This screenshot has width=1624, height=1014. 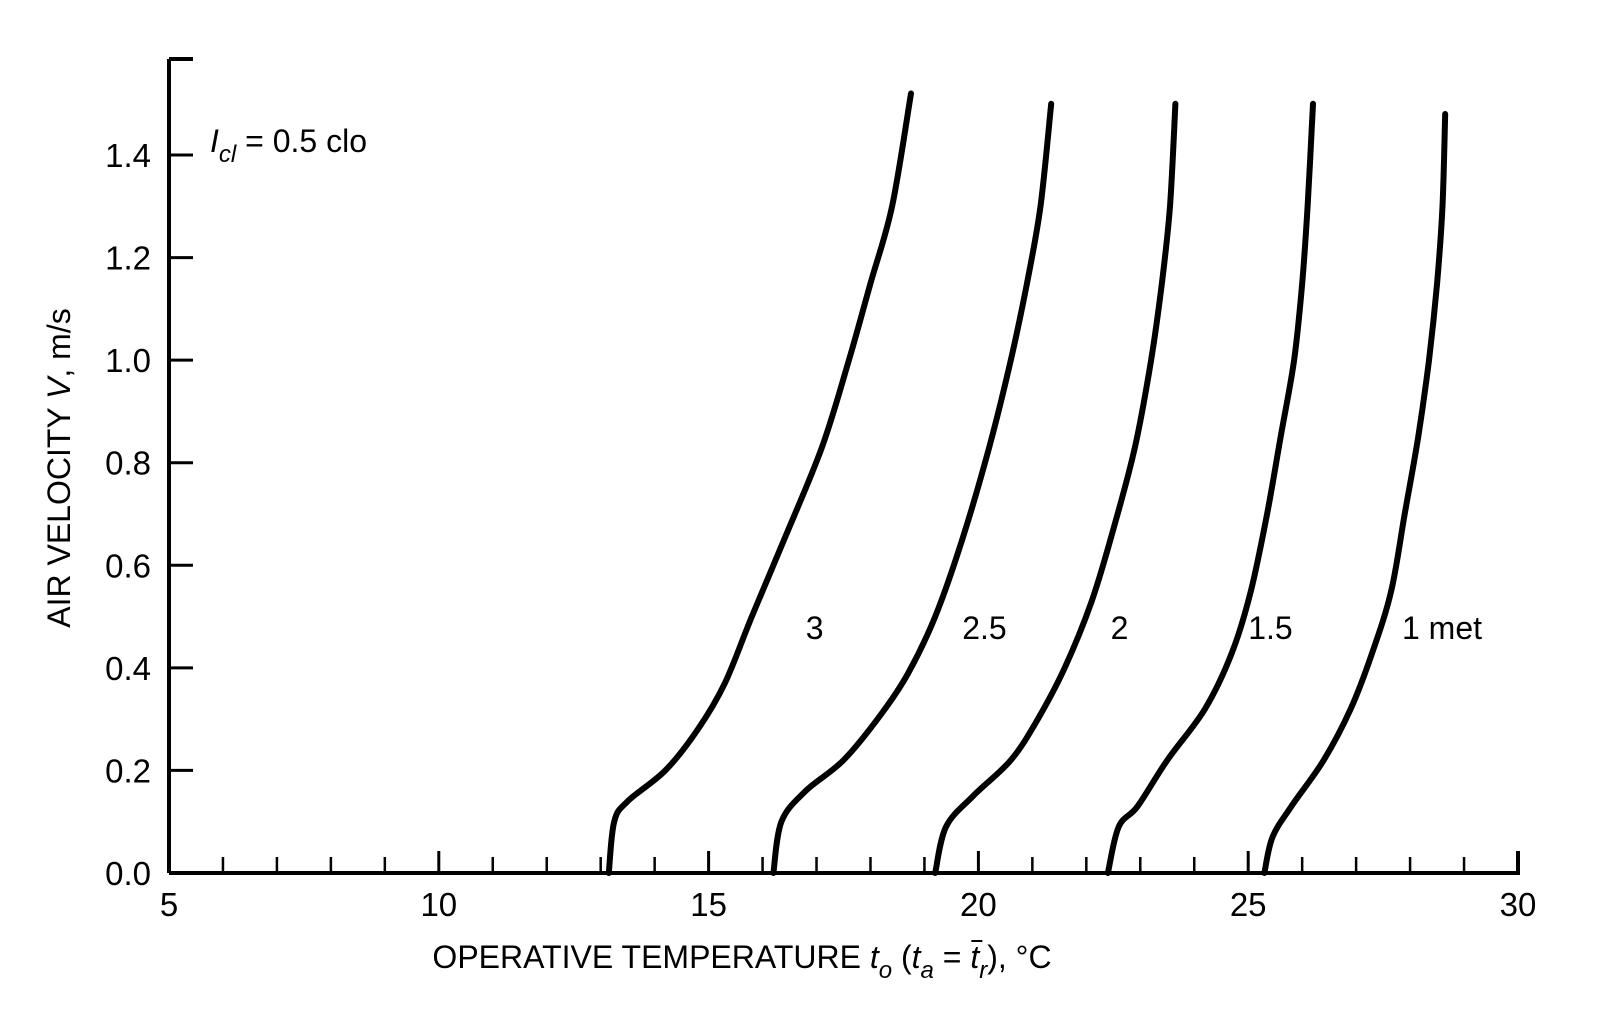 I want to click on x-axis-title: OPERATIVE TEMPERATURE to (ta = tr), °C, so click(x=741, y=961).